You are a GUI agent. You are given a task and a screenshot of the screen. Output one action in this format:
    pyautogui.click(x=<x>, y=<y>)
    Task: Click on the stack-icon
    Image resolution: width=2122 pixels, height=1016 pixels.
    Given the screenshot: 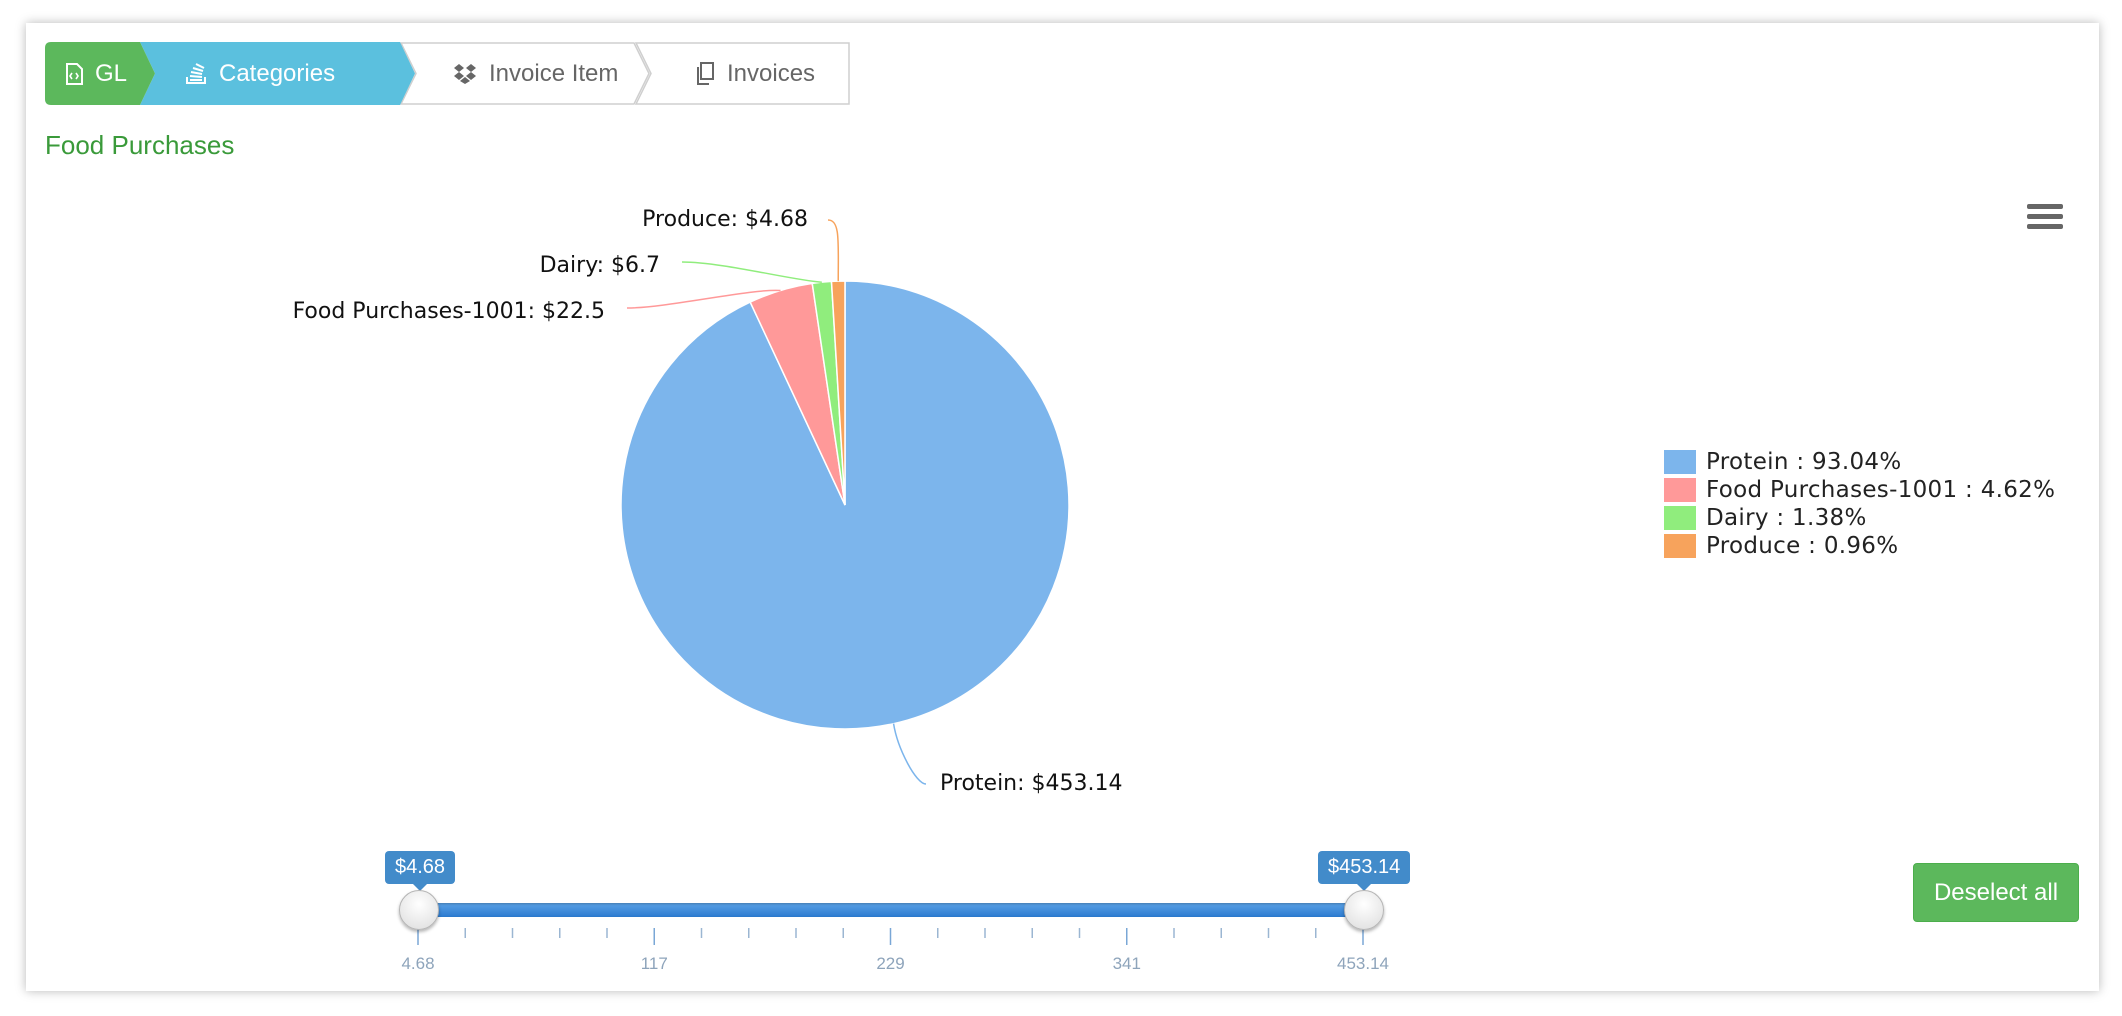 What is the action you would take?
    pyautogui.click(x=196, y=73)
    